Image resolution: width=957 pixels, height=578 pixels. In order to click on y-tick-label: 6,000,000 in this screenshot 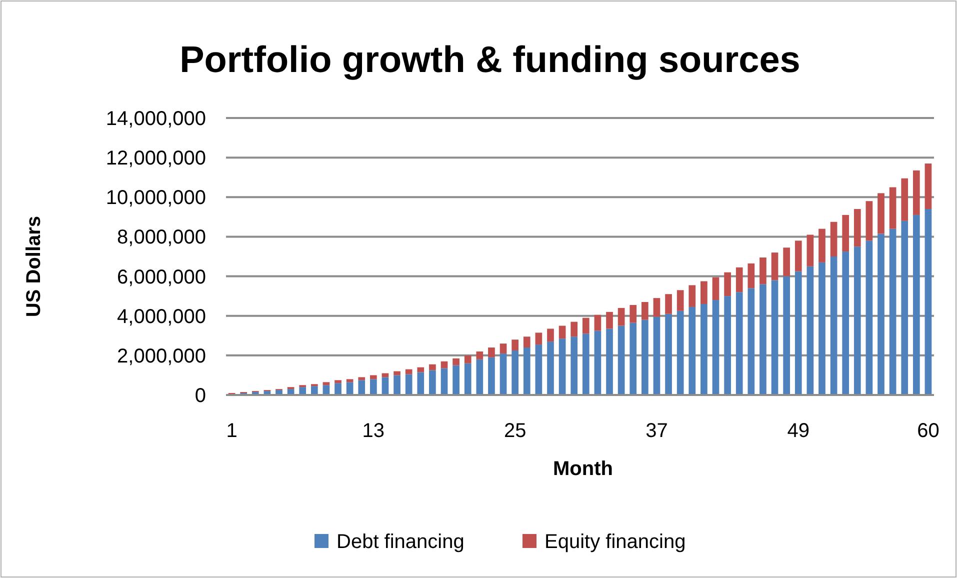, I will do `click(161, 277)`.